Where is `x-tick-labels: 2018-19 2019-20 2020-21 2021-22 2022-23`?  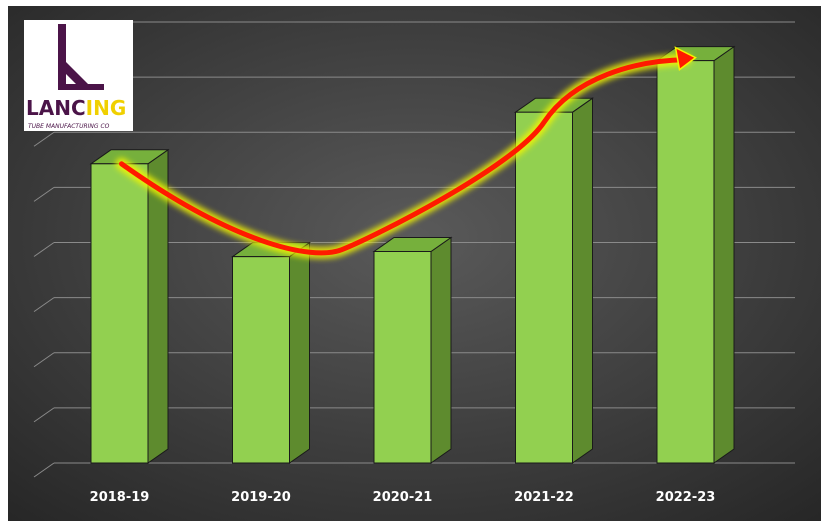
x-tick-labels: 2018-19 2019-20 2020-21 2021-22 2022-23 is located at coordinates (403, 497).